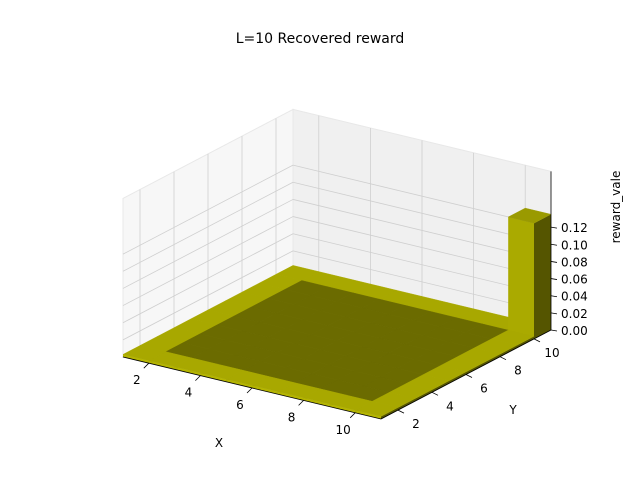  I want to click on z-tick-label: 0.06, so click(574, 280).